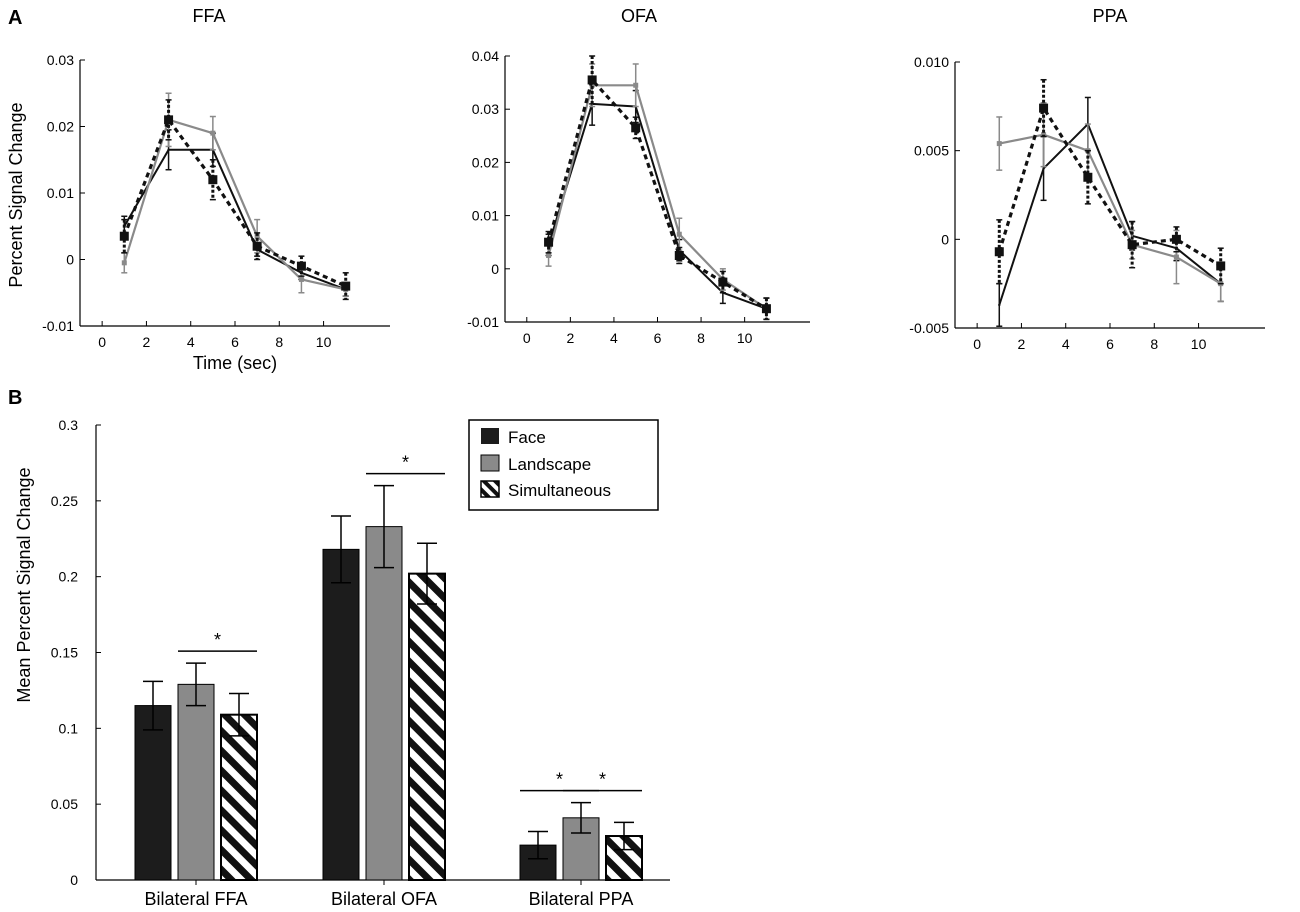 The width and height of the screenshot is (1300, 912). Describe the element at coordinates (581, 899) in the screenshot. I see `x-tick-label: Bilateral PPA` at that location.